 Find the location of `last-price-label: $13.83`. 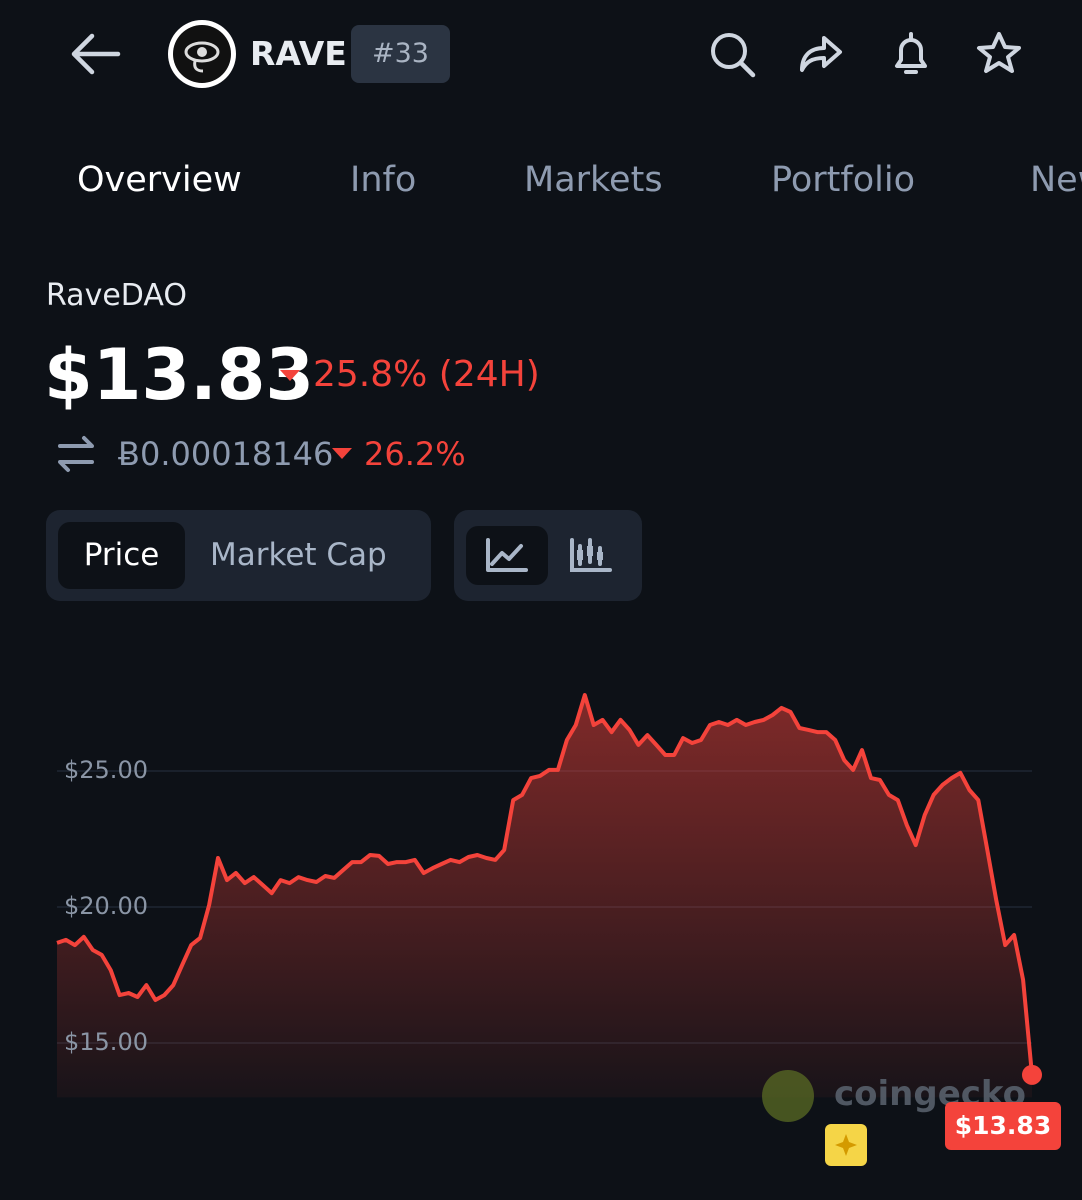

last-price-label: $13.83 is located at coordinates (1003, 1126).